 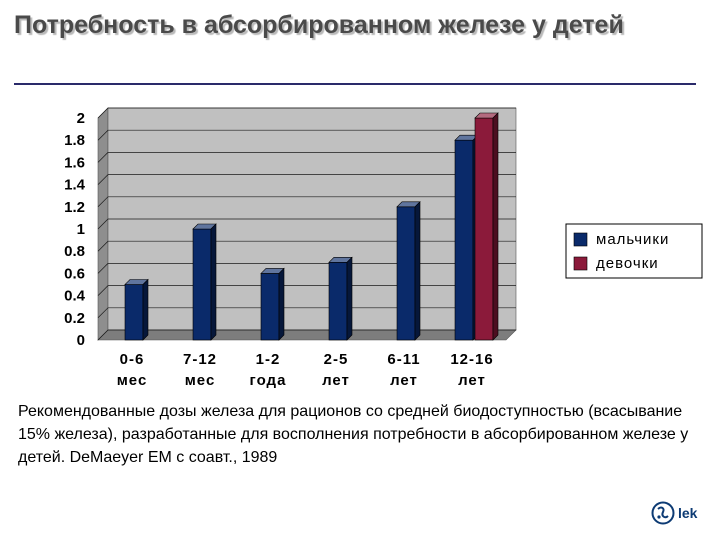 I want to click on y-tick-label: 0.8, so click(x=74, y=251).